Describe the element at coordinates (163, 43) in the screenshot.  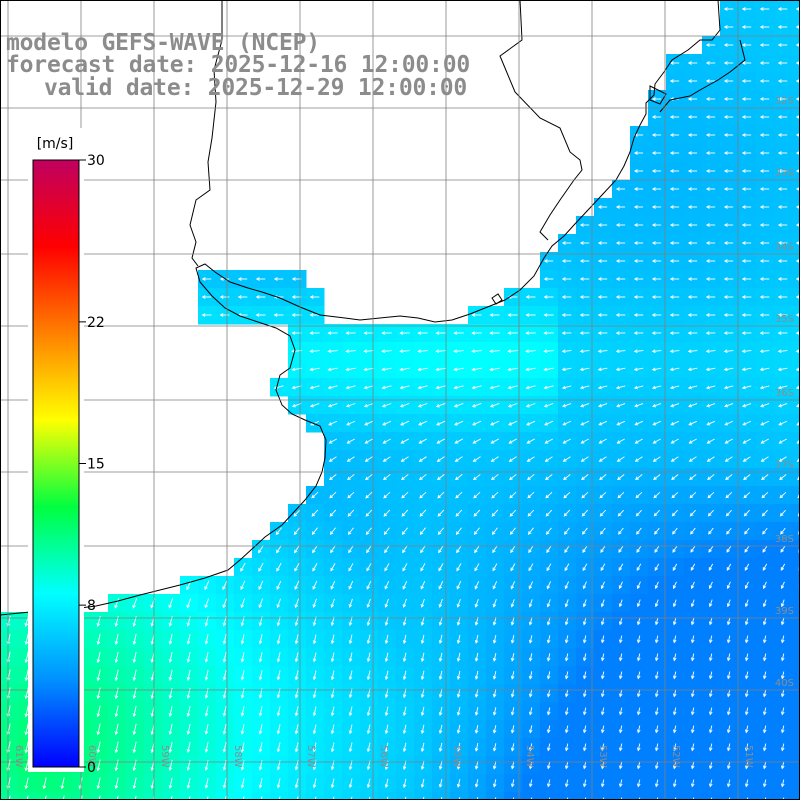
I see `model-title: modelo GEFS-WAVE (NCEP)` at that location.